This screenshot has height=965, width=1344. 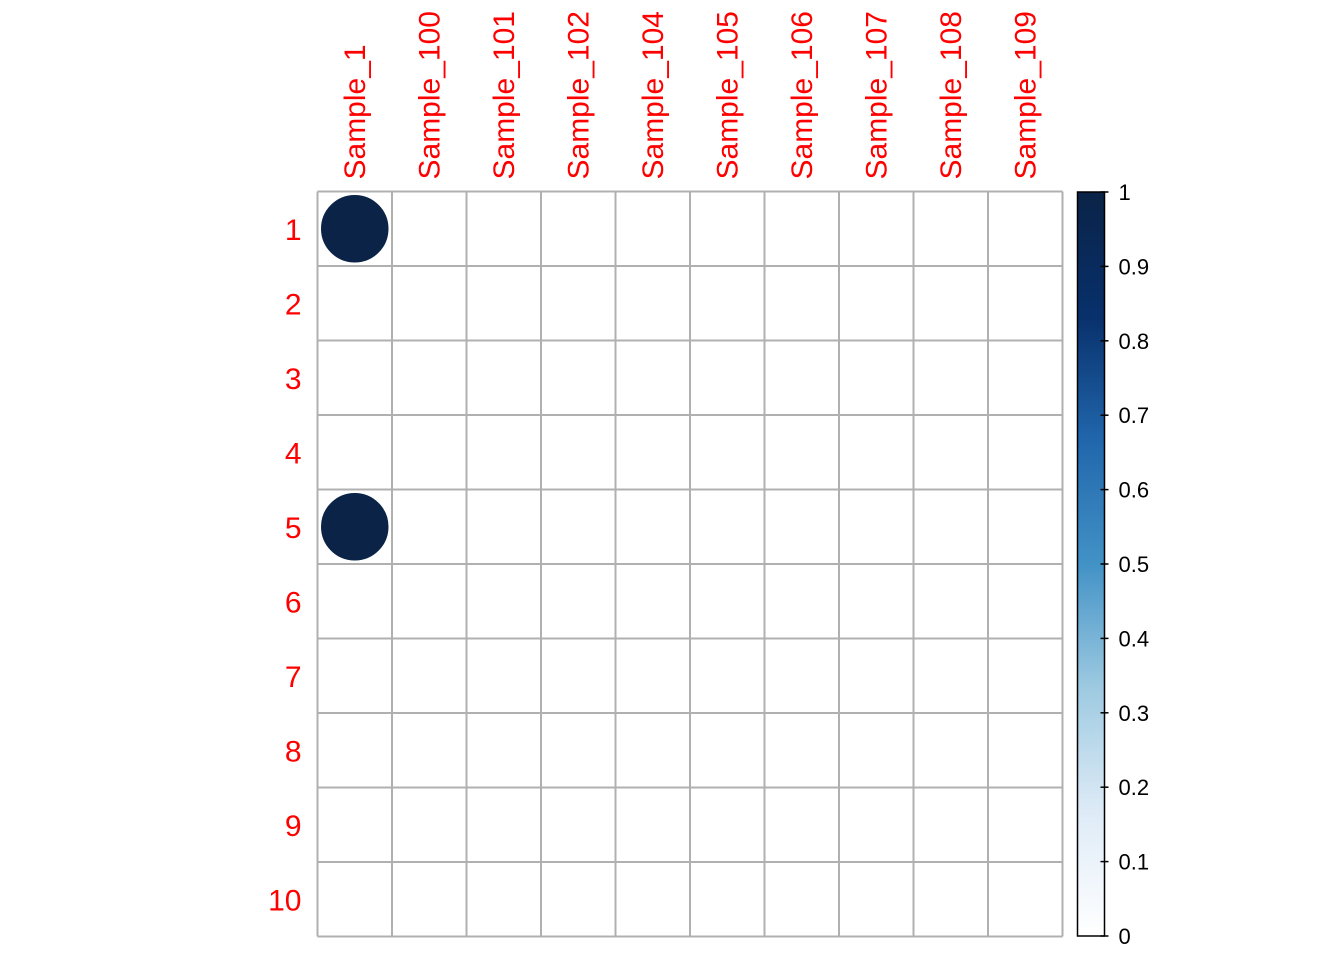 What do you see at coordinates (293, 453) in the screenshot?
I see `row-label: 4` at bounding box center [293, 453].